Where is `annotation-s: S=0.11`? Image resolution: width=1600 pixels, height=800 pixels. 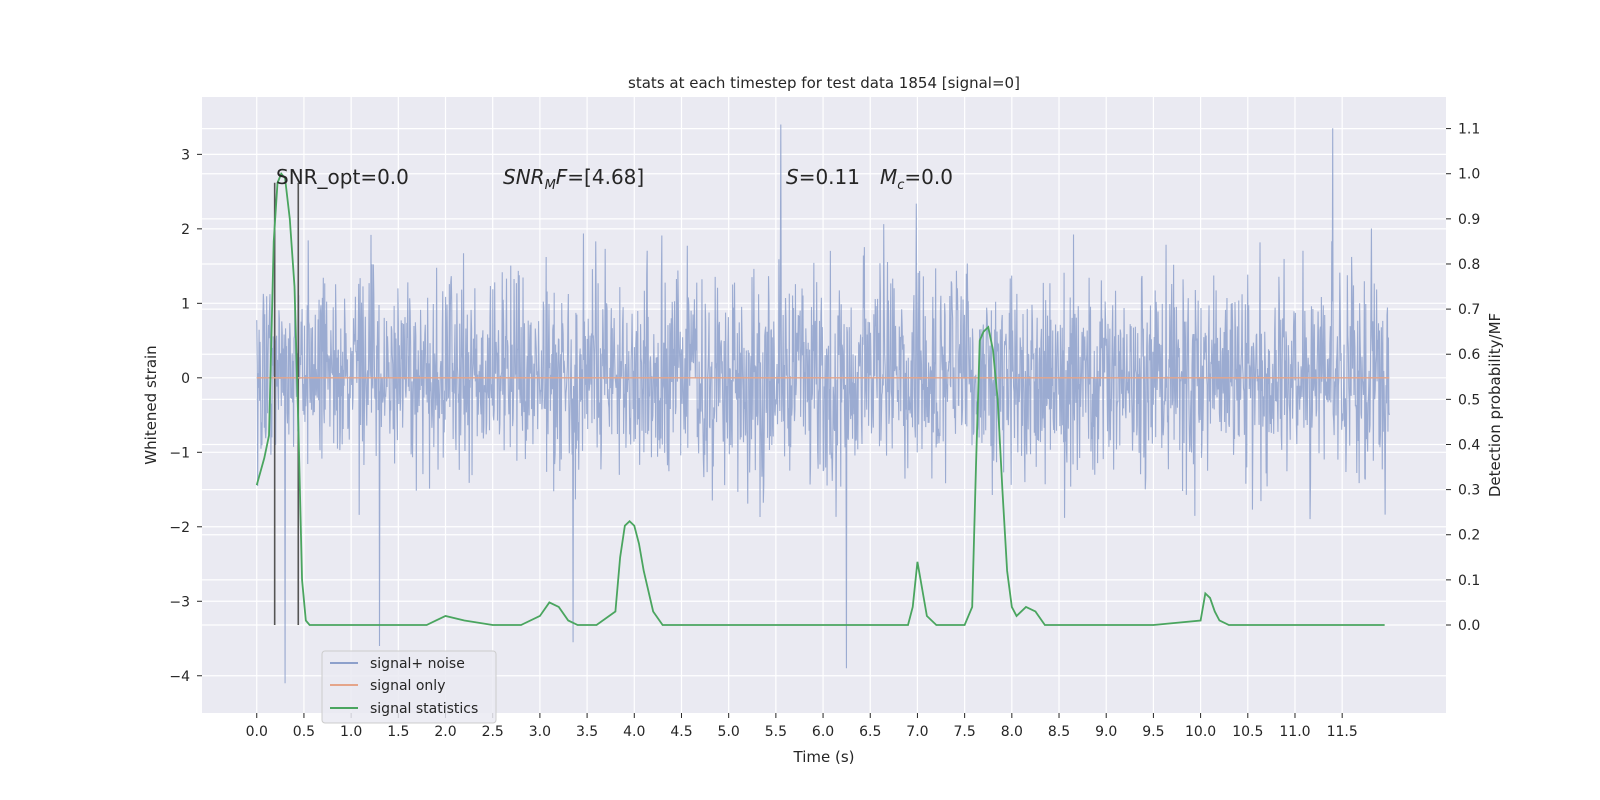 annotation-s: S=0.11 is located at coordinates (823, 177).